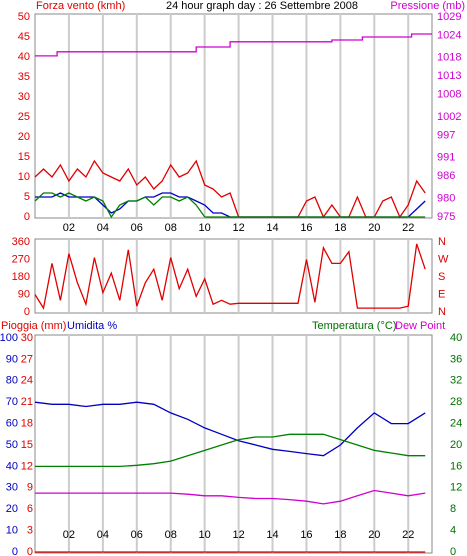  What do you see at coordinates (9, 338) in the screenshot?
I see `y-tick-label: 100` at bounding box center [9, 338].